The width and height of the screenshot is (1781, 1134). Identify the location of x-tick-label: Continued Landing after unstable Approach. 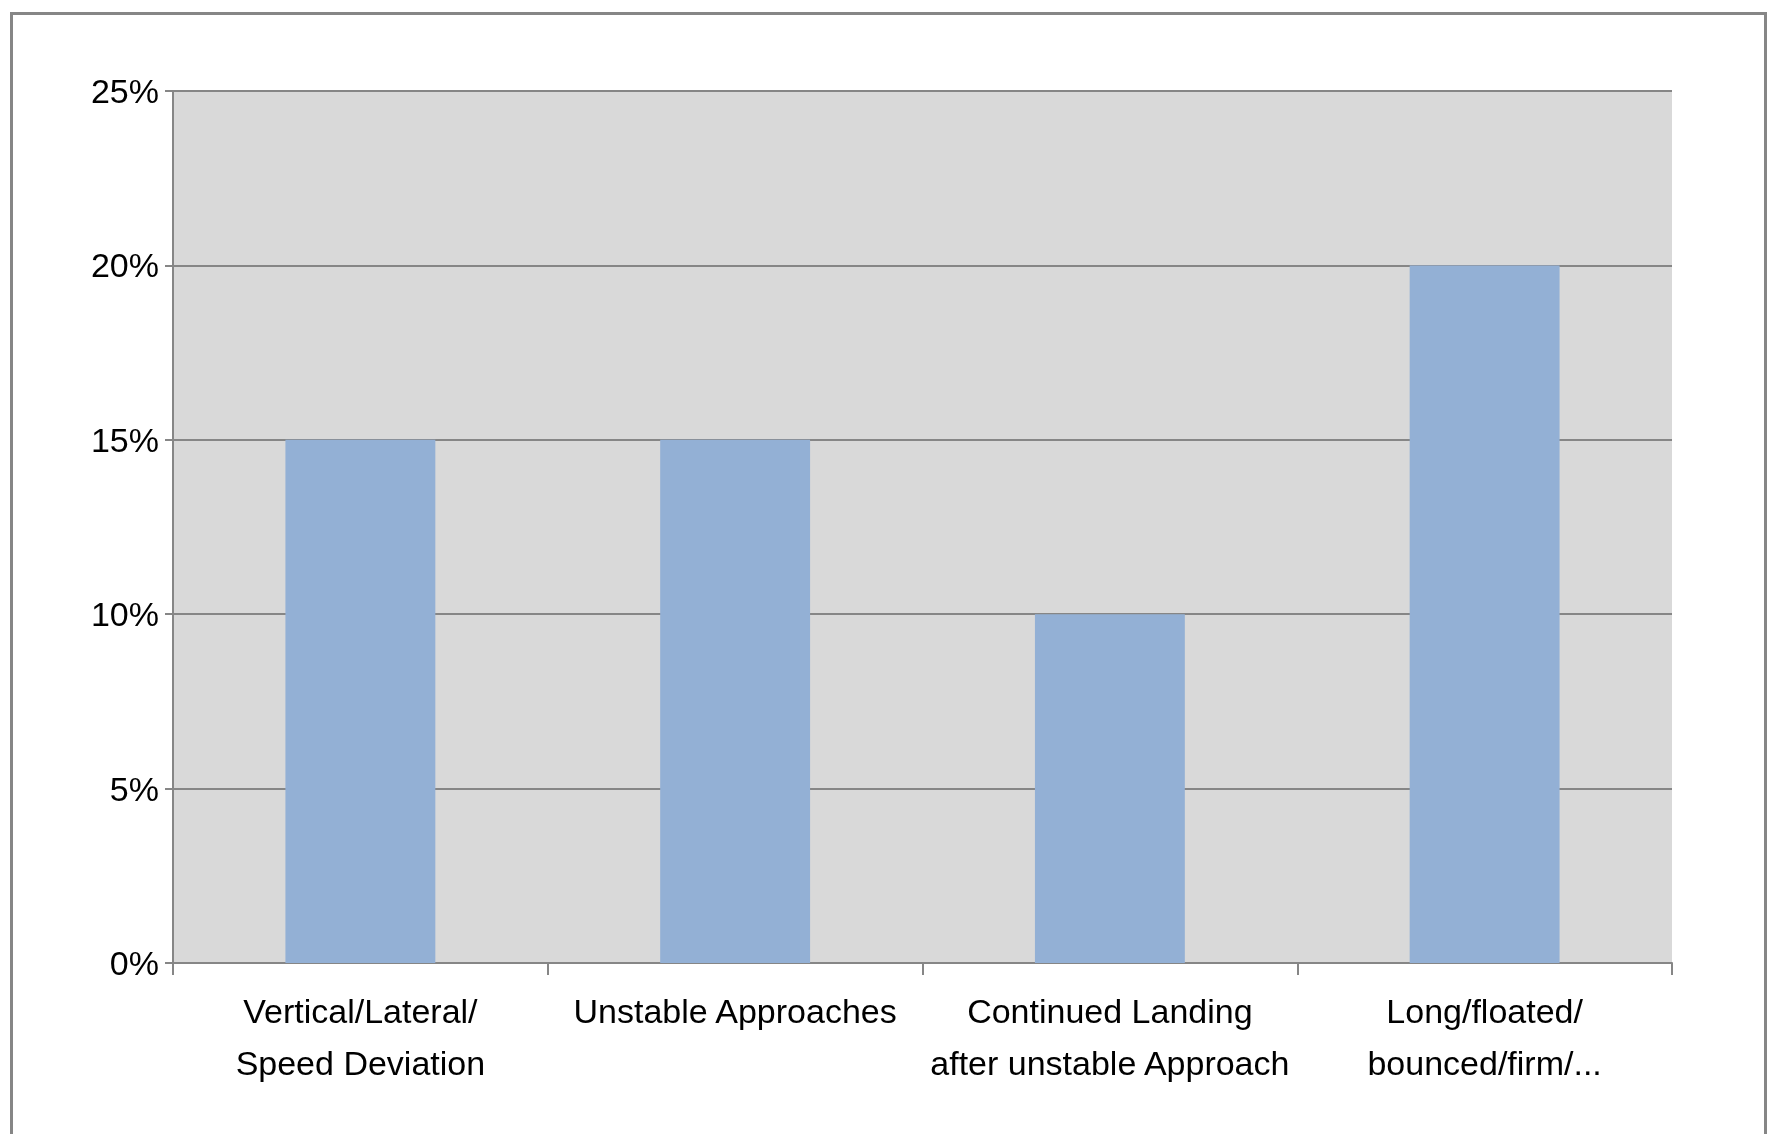
(1110, 1037).